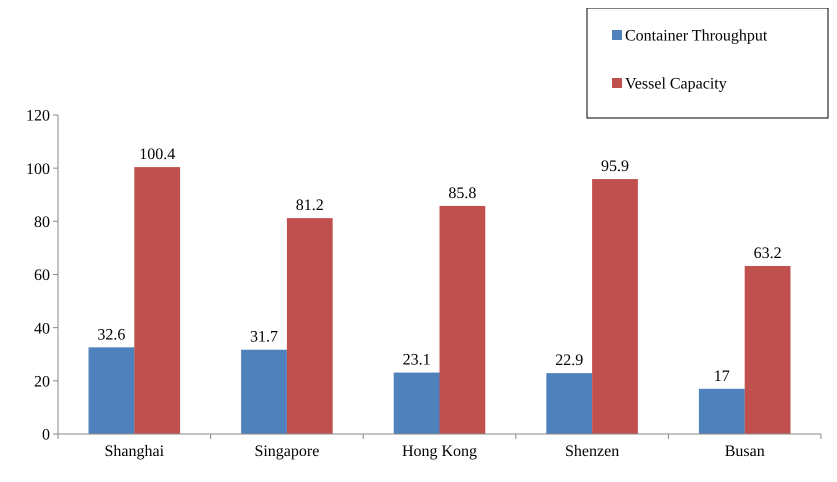 This screenshot has height=482, width=837. I want to click on y-tick-label: 60, so click(42, 275).